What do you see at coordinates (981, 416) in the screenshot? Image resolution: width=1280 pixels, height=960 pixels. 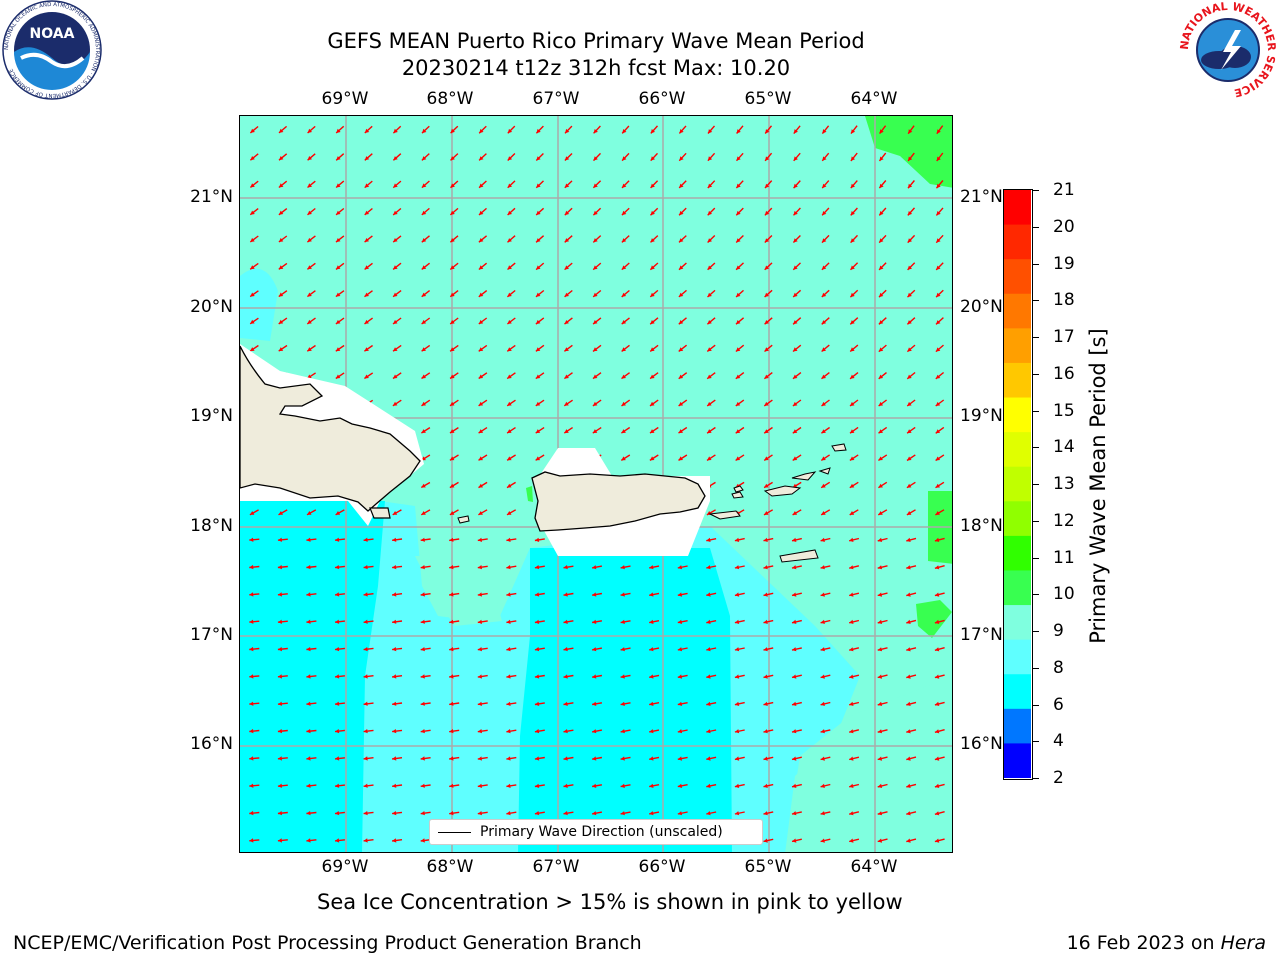 I see `lat-label-right: 19°N` at bounding box center [981, 416].